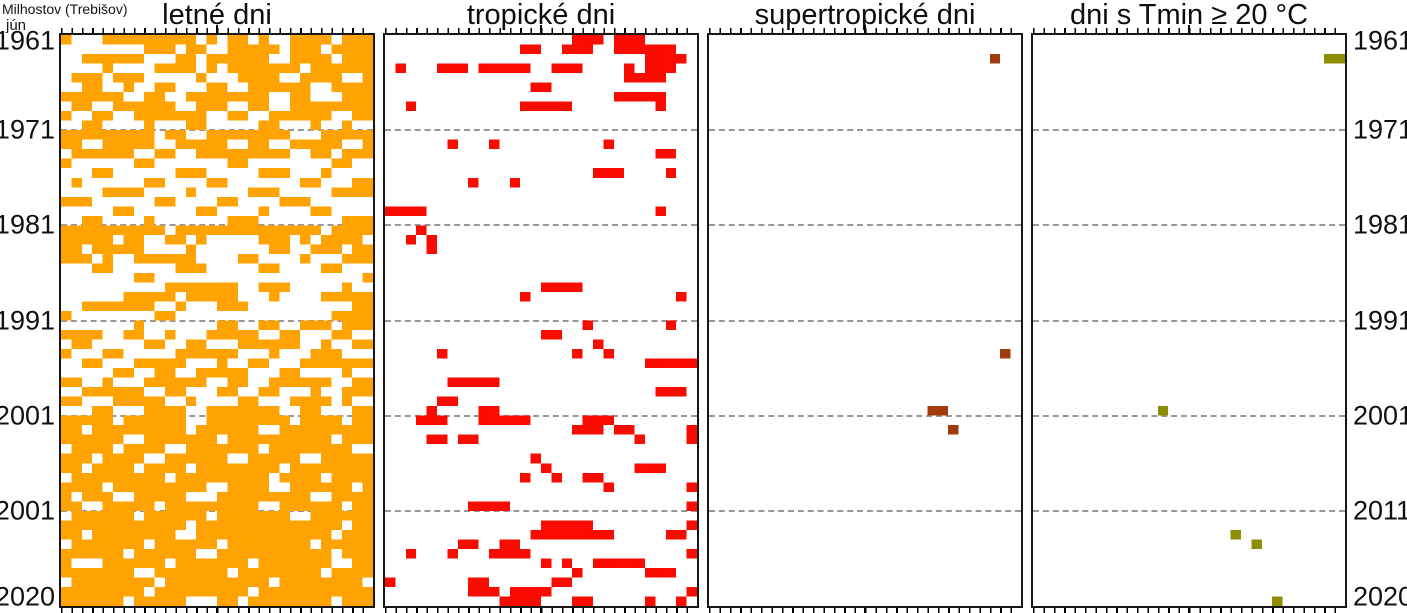 Image resolution: width=1407 pixels, height=613 pixels. What do you see at coordinates (27, 40) in the screenshot?
I see `year-label-left: 1961` at bounding box center [27, 40].